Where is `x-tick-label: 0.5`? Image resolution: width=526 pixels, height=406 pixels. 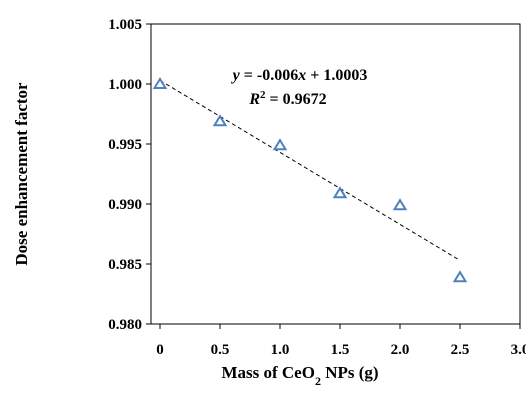 x-tick-label: 0.5 is located at coordinates (220, 350).